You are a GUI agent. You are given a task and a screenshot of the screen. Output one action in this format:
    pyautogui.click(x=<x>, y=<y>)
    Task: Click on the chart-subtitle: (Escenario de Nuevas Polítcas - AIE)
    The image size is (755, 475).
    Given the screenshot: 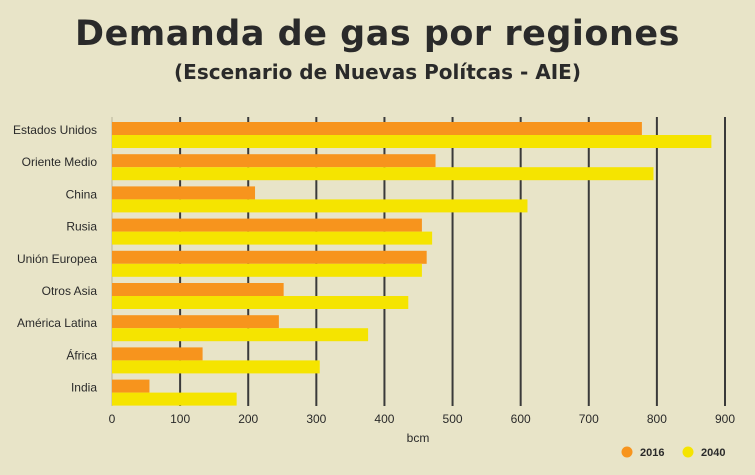 What is the action you would take?
    pyautogui.click(x=377, y=72)
    